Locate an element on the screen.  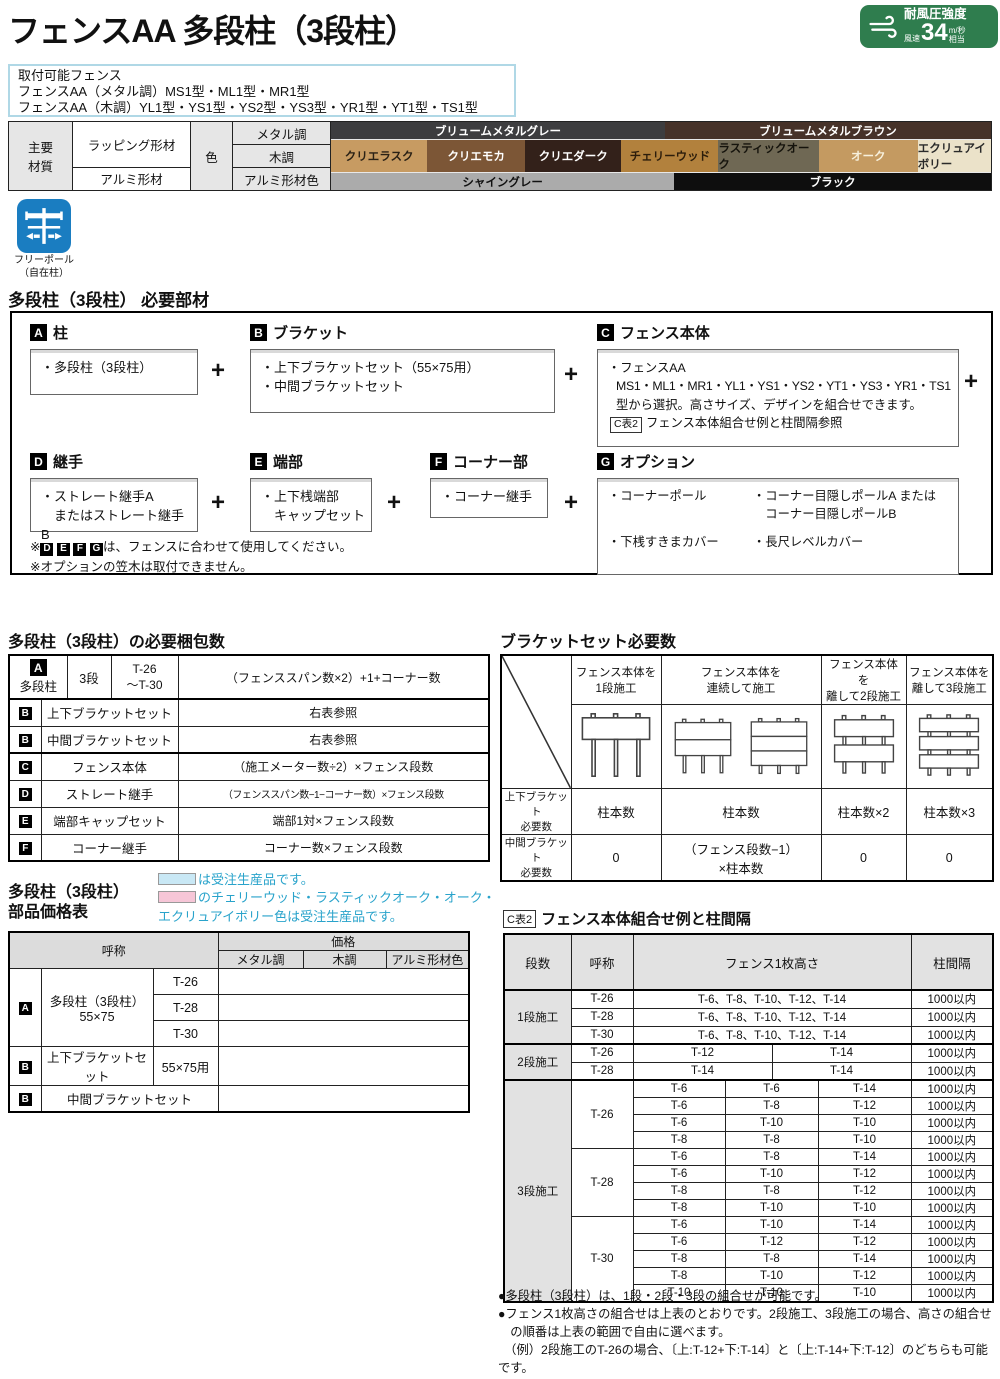
upper-lower-bracket-label: 上下ブラケット 必要数 is located at coordinates (536, 811).